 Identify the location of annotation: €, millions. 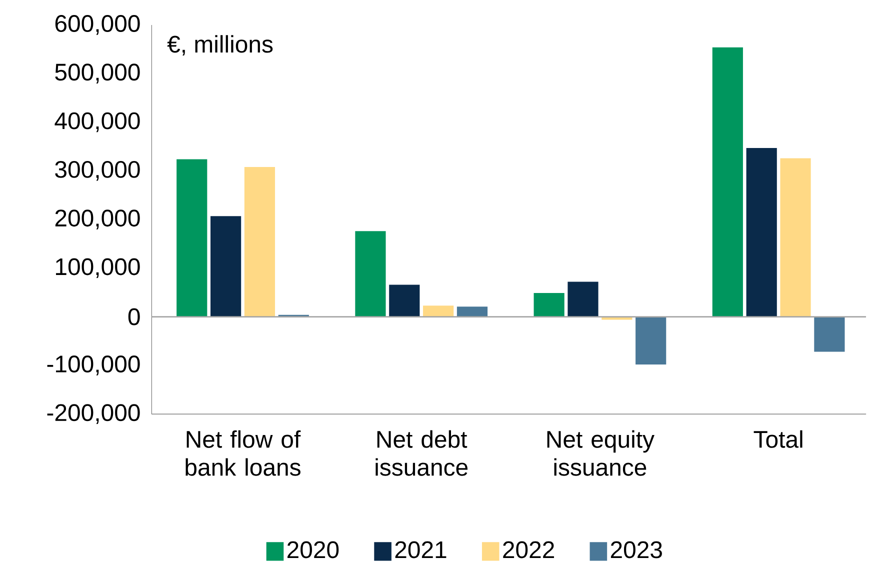
(220, 45).